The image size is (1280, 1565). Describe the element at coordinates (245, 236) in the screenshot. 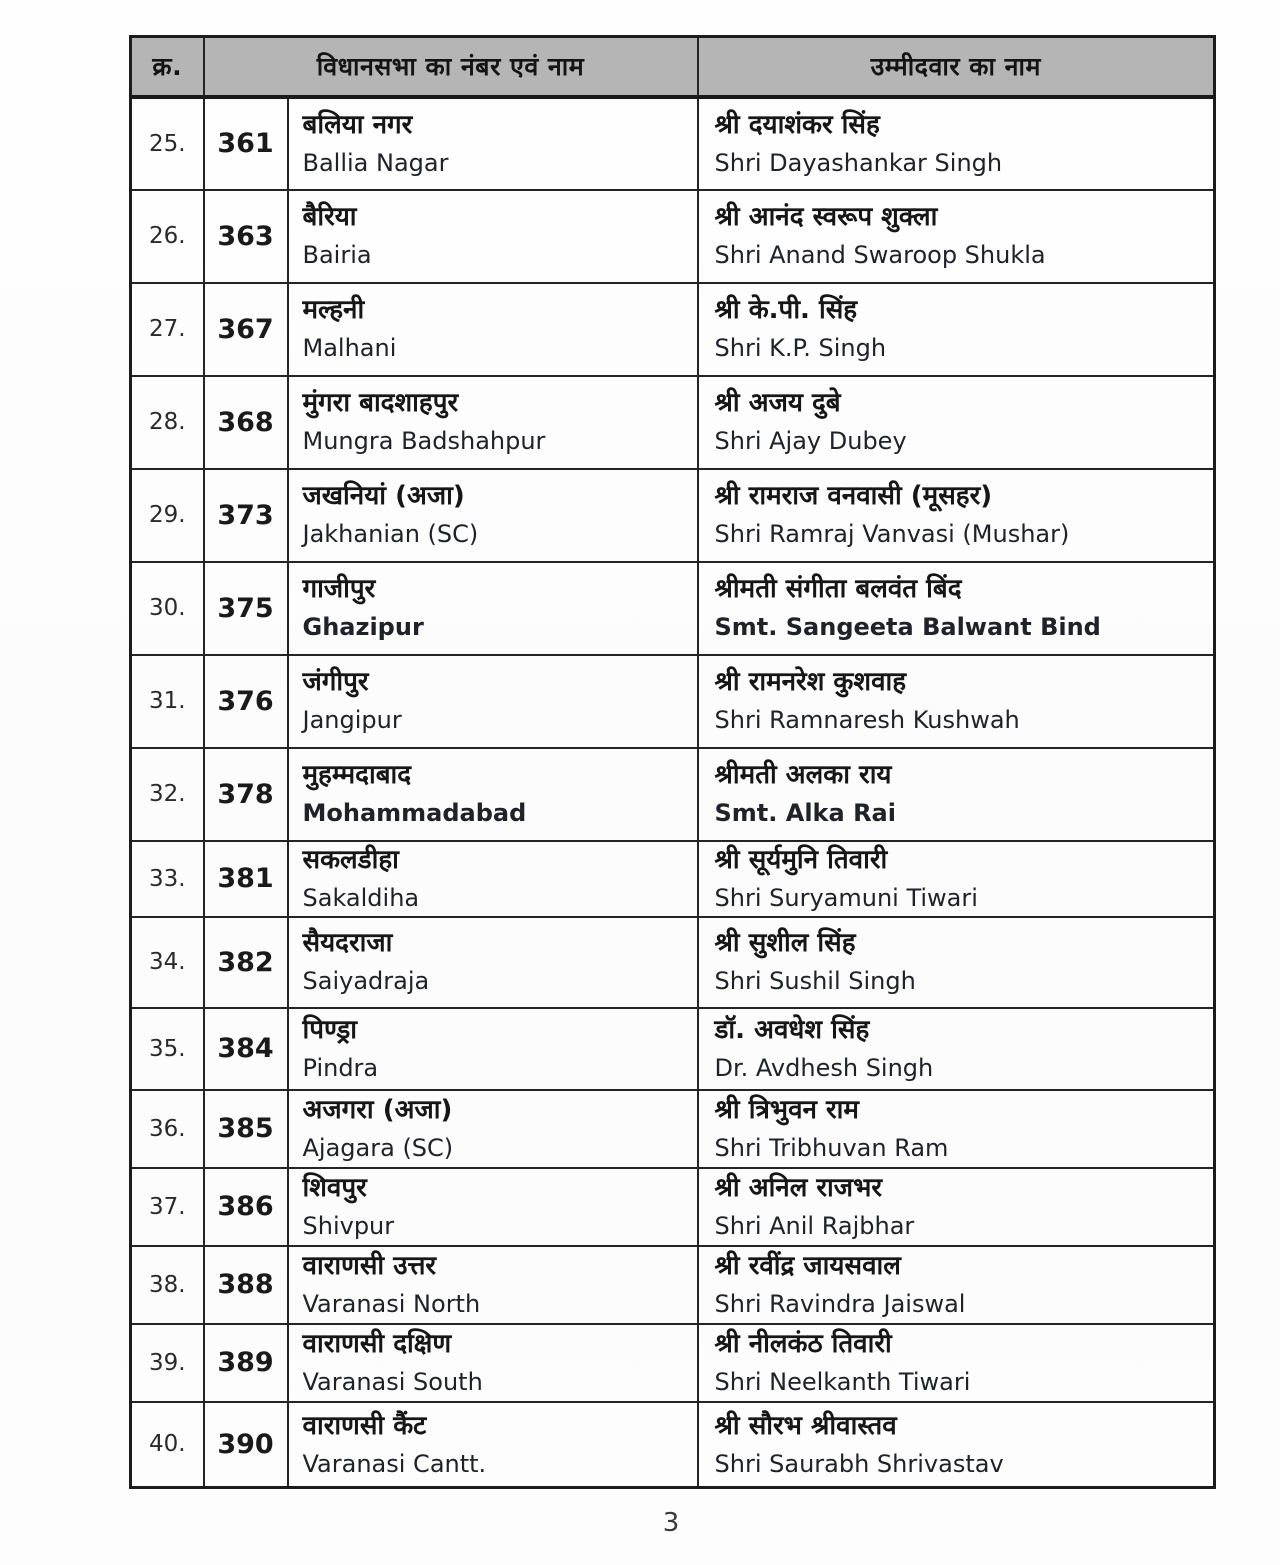

I see `constituency-number: 363` at that location.